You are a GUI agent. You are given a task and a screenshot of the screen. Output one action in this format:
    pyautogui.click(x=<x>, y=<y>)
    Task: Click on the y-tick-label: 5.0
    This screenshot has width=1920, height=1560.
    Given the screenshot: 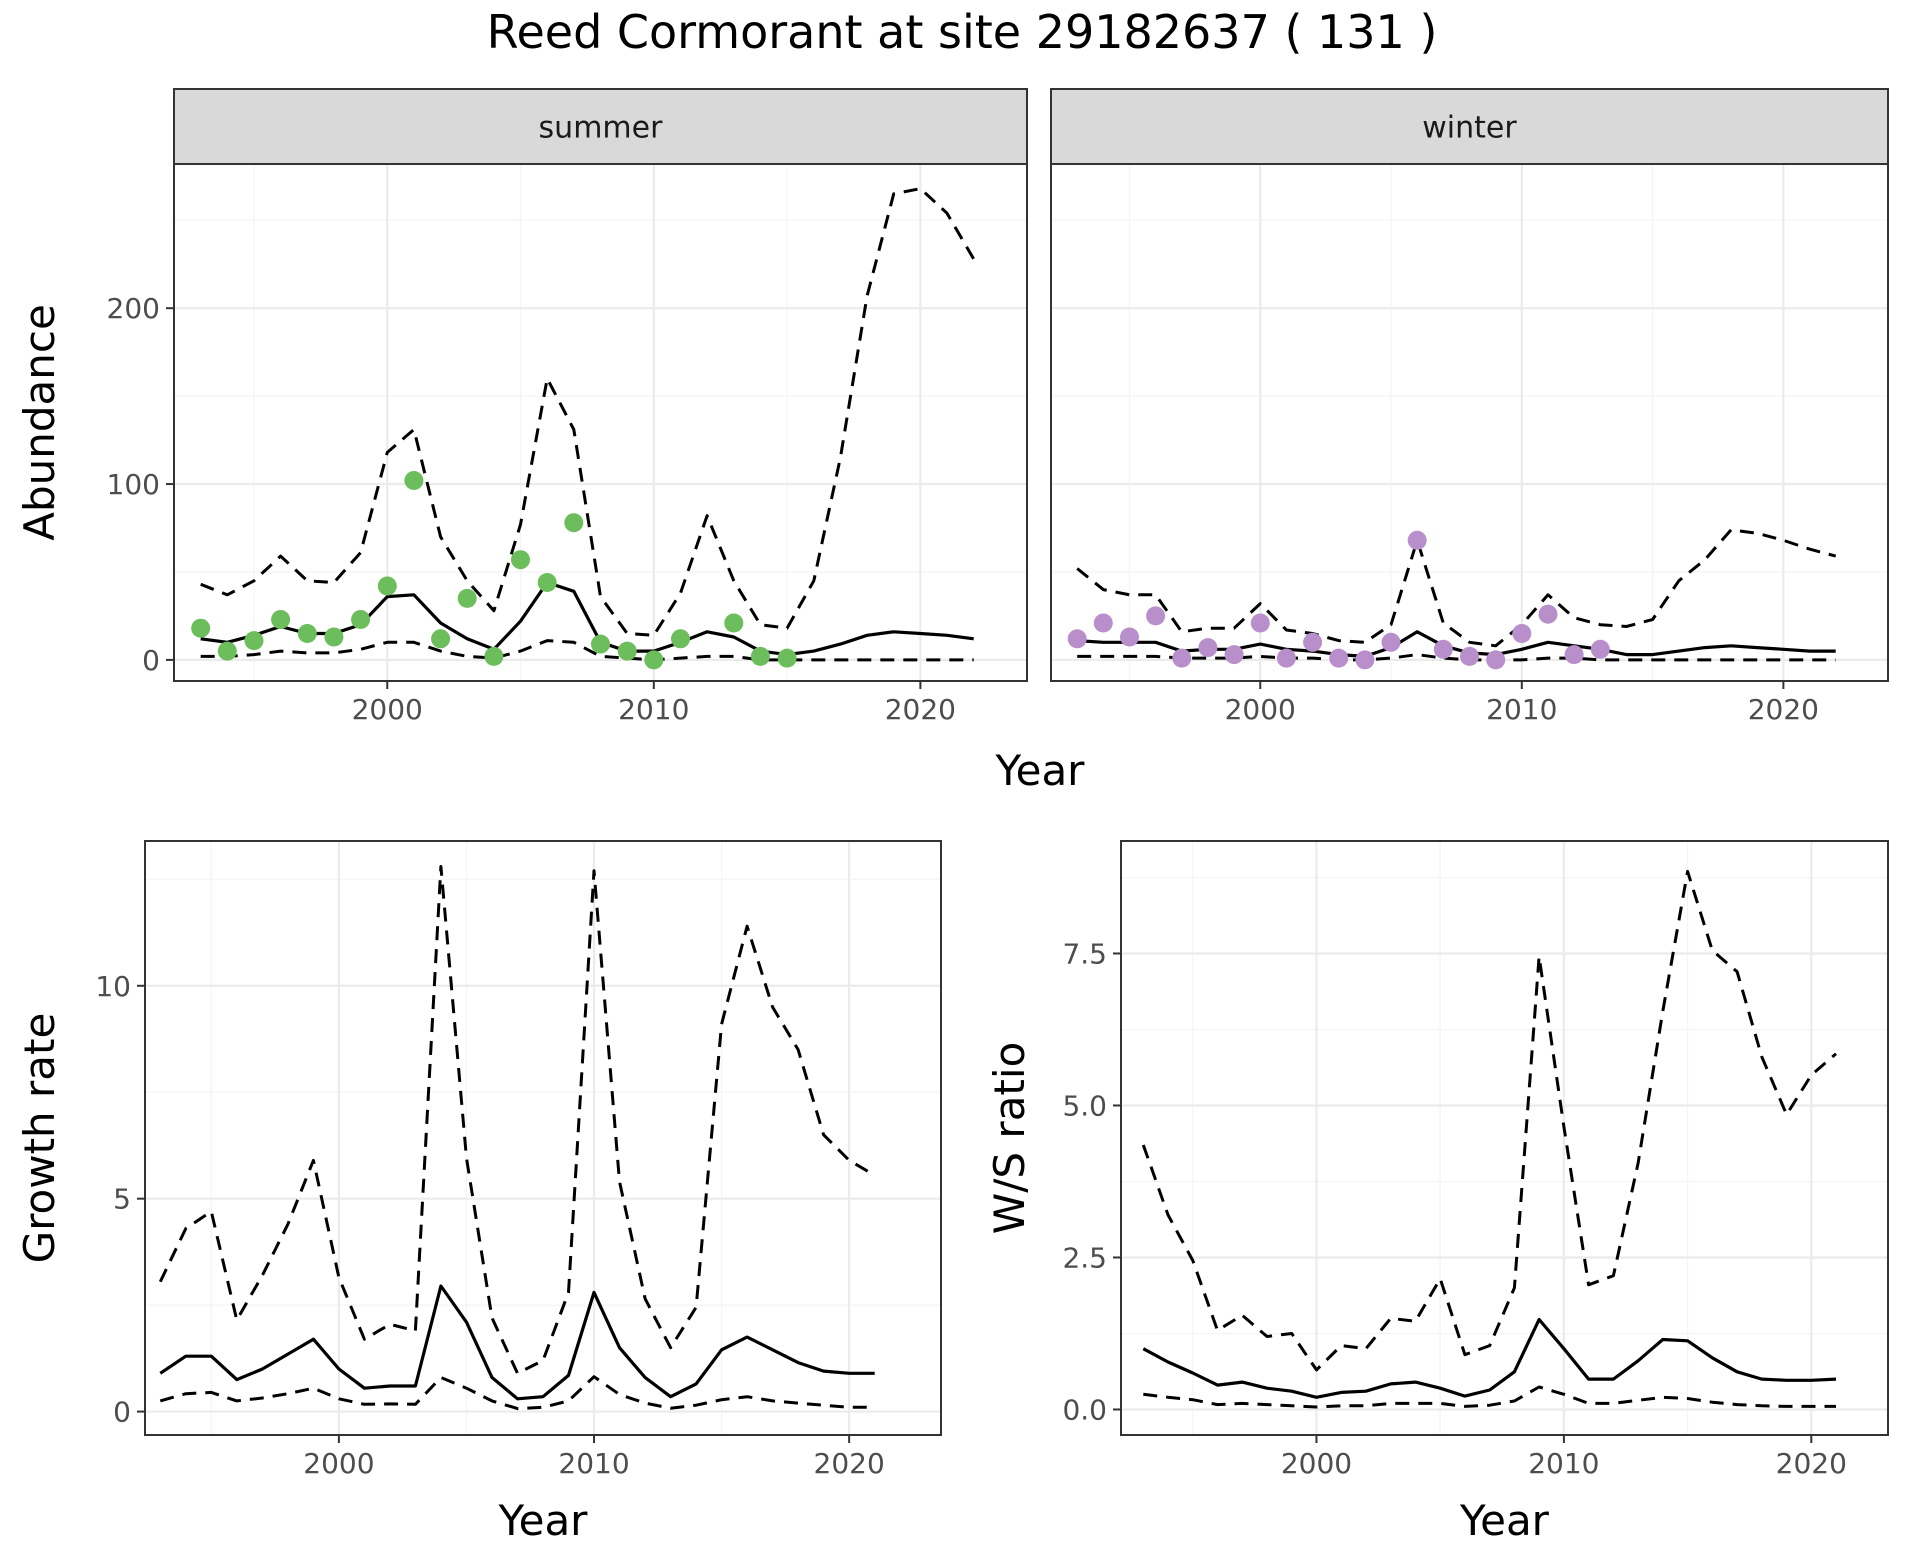 What is the action you would take?
    pyautogui.click(x=1084, y=1105)
    